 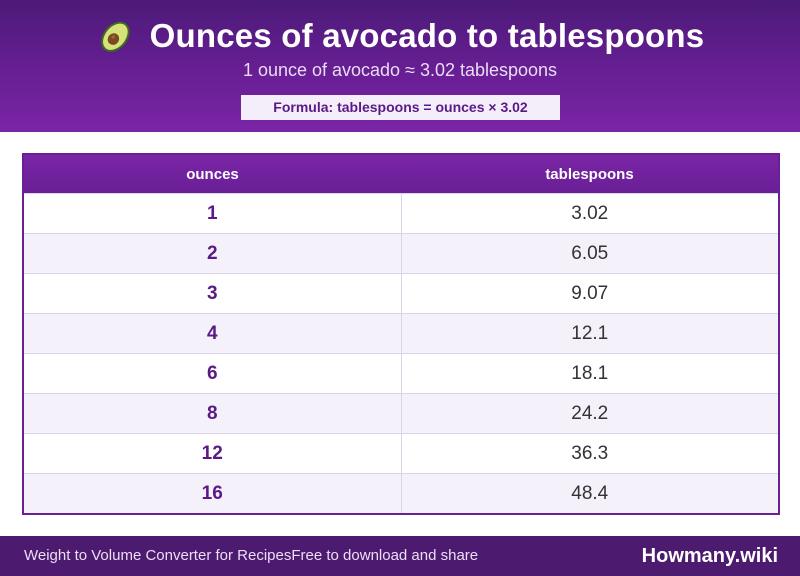 I want to click on title-row: Ounces of avocado to tablespoons, so click(x=400, y=36).